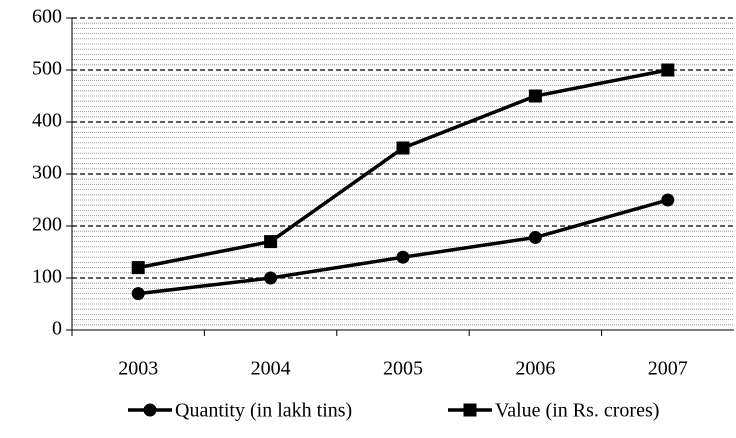 This screenshot has width=736, height=438. I want to click on x-tick-label: 2003, so click(138, 369).